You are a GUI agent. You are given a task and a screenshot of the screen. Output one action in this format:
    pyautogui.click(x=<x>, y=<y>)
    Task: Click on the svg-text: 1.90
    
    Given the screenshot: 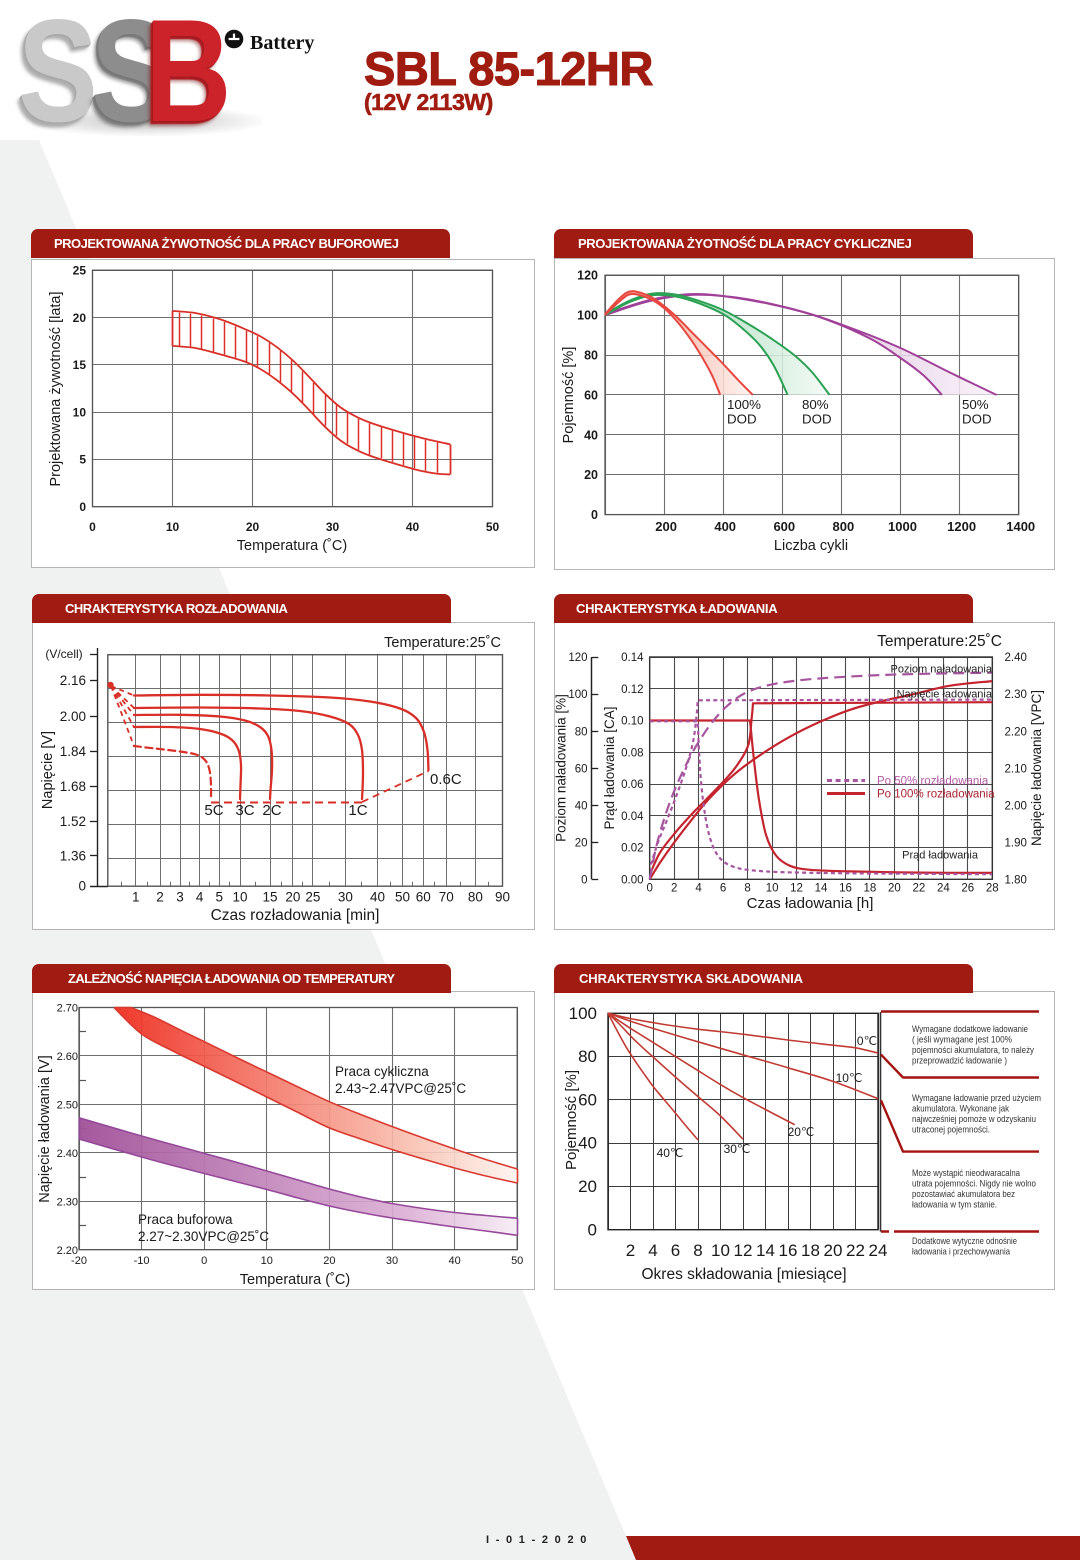 What is the action you would take?
    pyautogui.click(x=1016, y=844)
    